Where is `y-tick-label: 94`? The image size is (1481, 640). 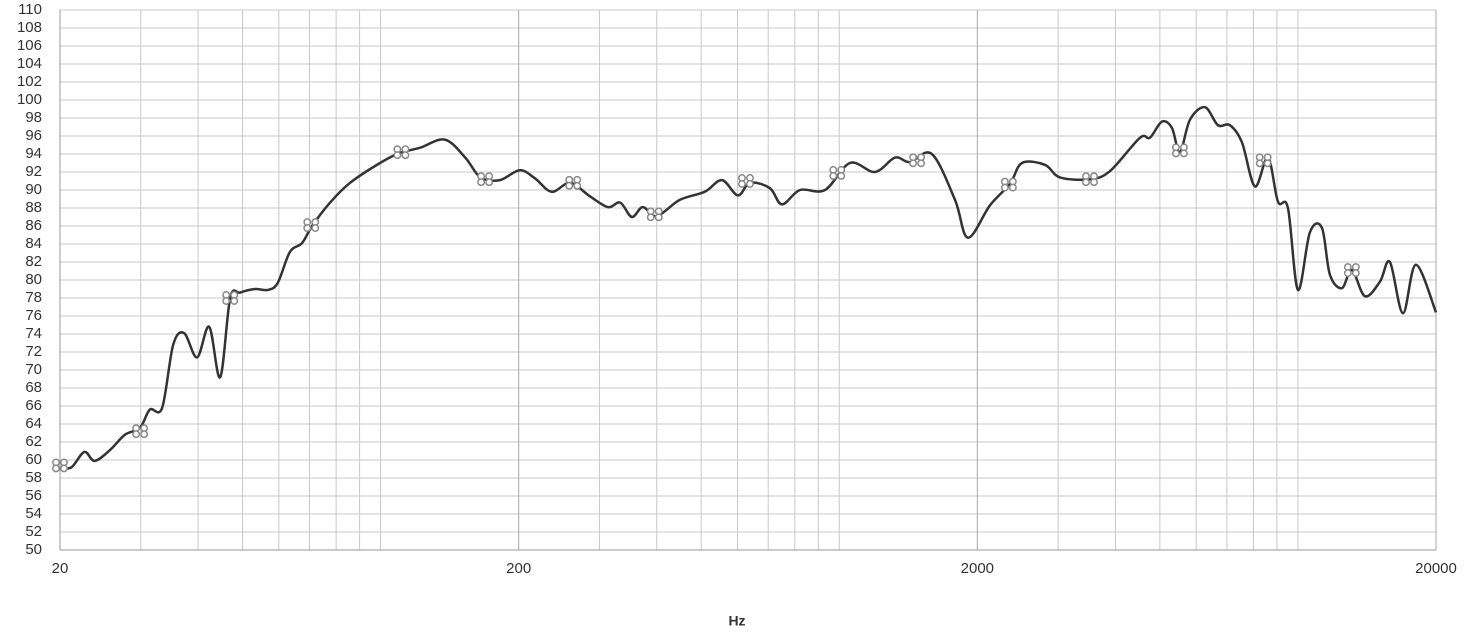
y-tick-label: 94 is located at coordinates (33, 153).